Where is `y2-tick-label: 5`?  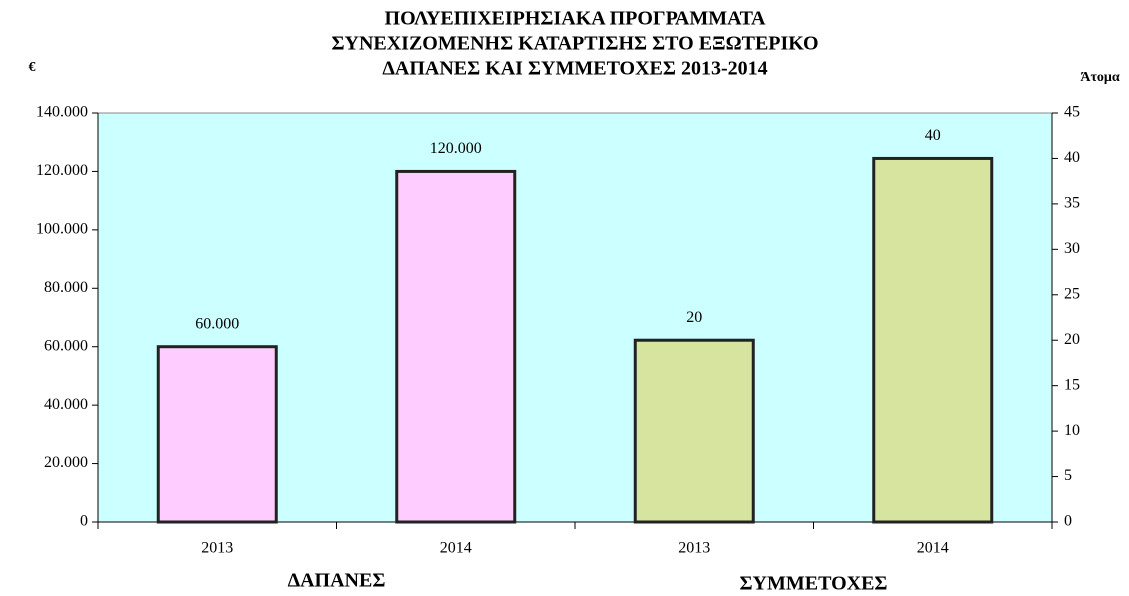 y2-tick-label: 5 is located at coordinates (1068, 475).